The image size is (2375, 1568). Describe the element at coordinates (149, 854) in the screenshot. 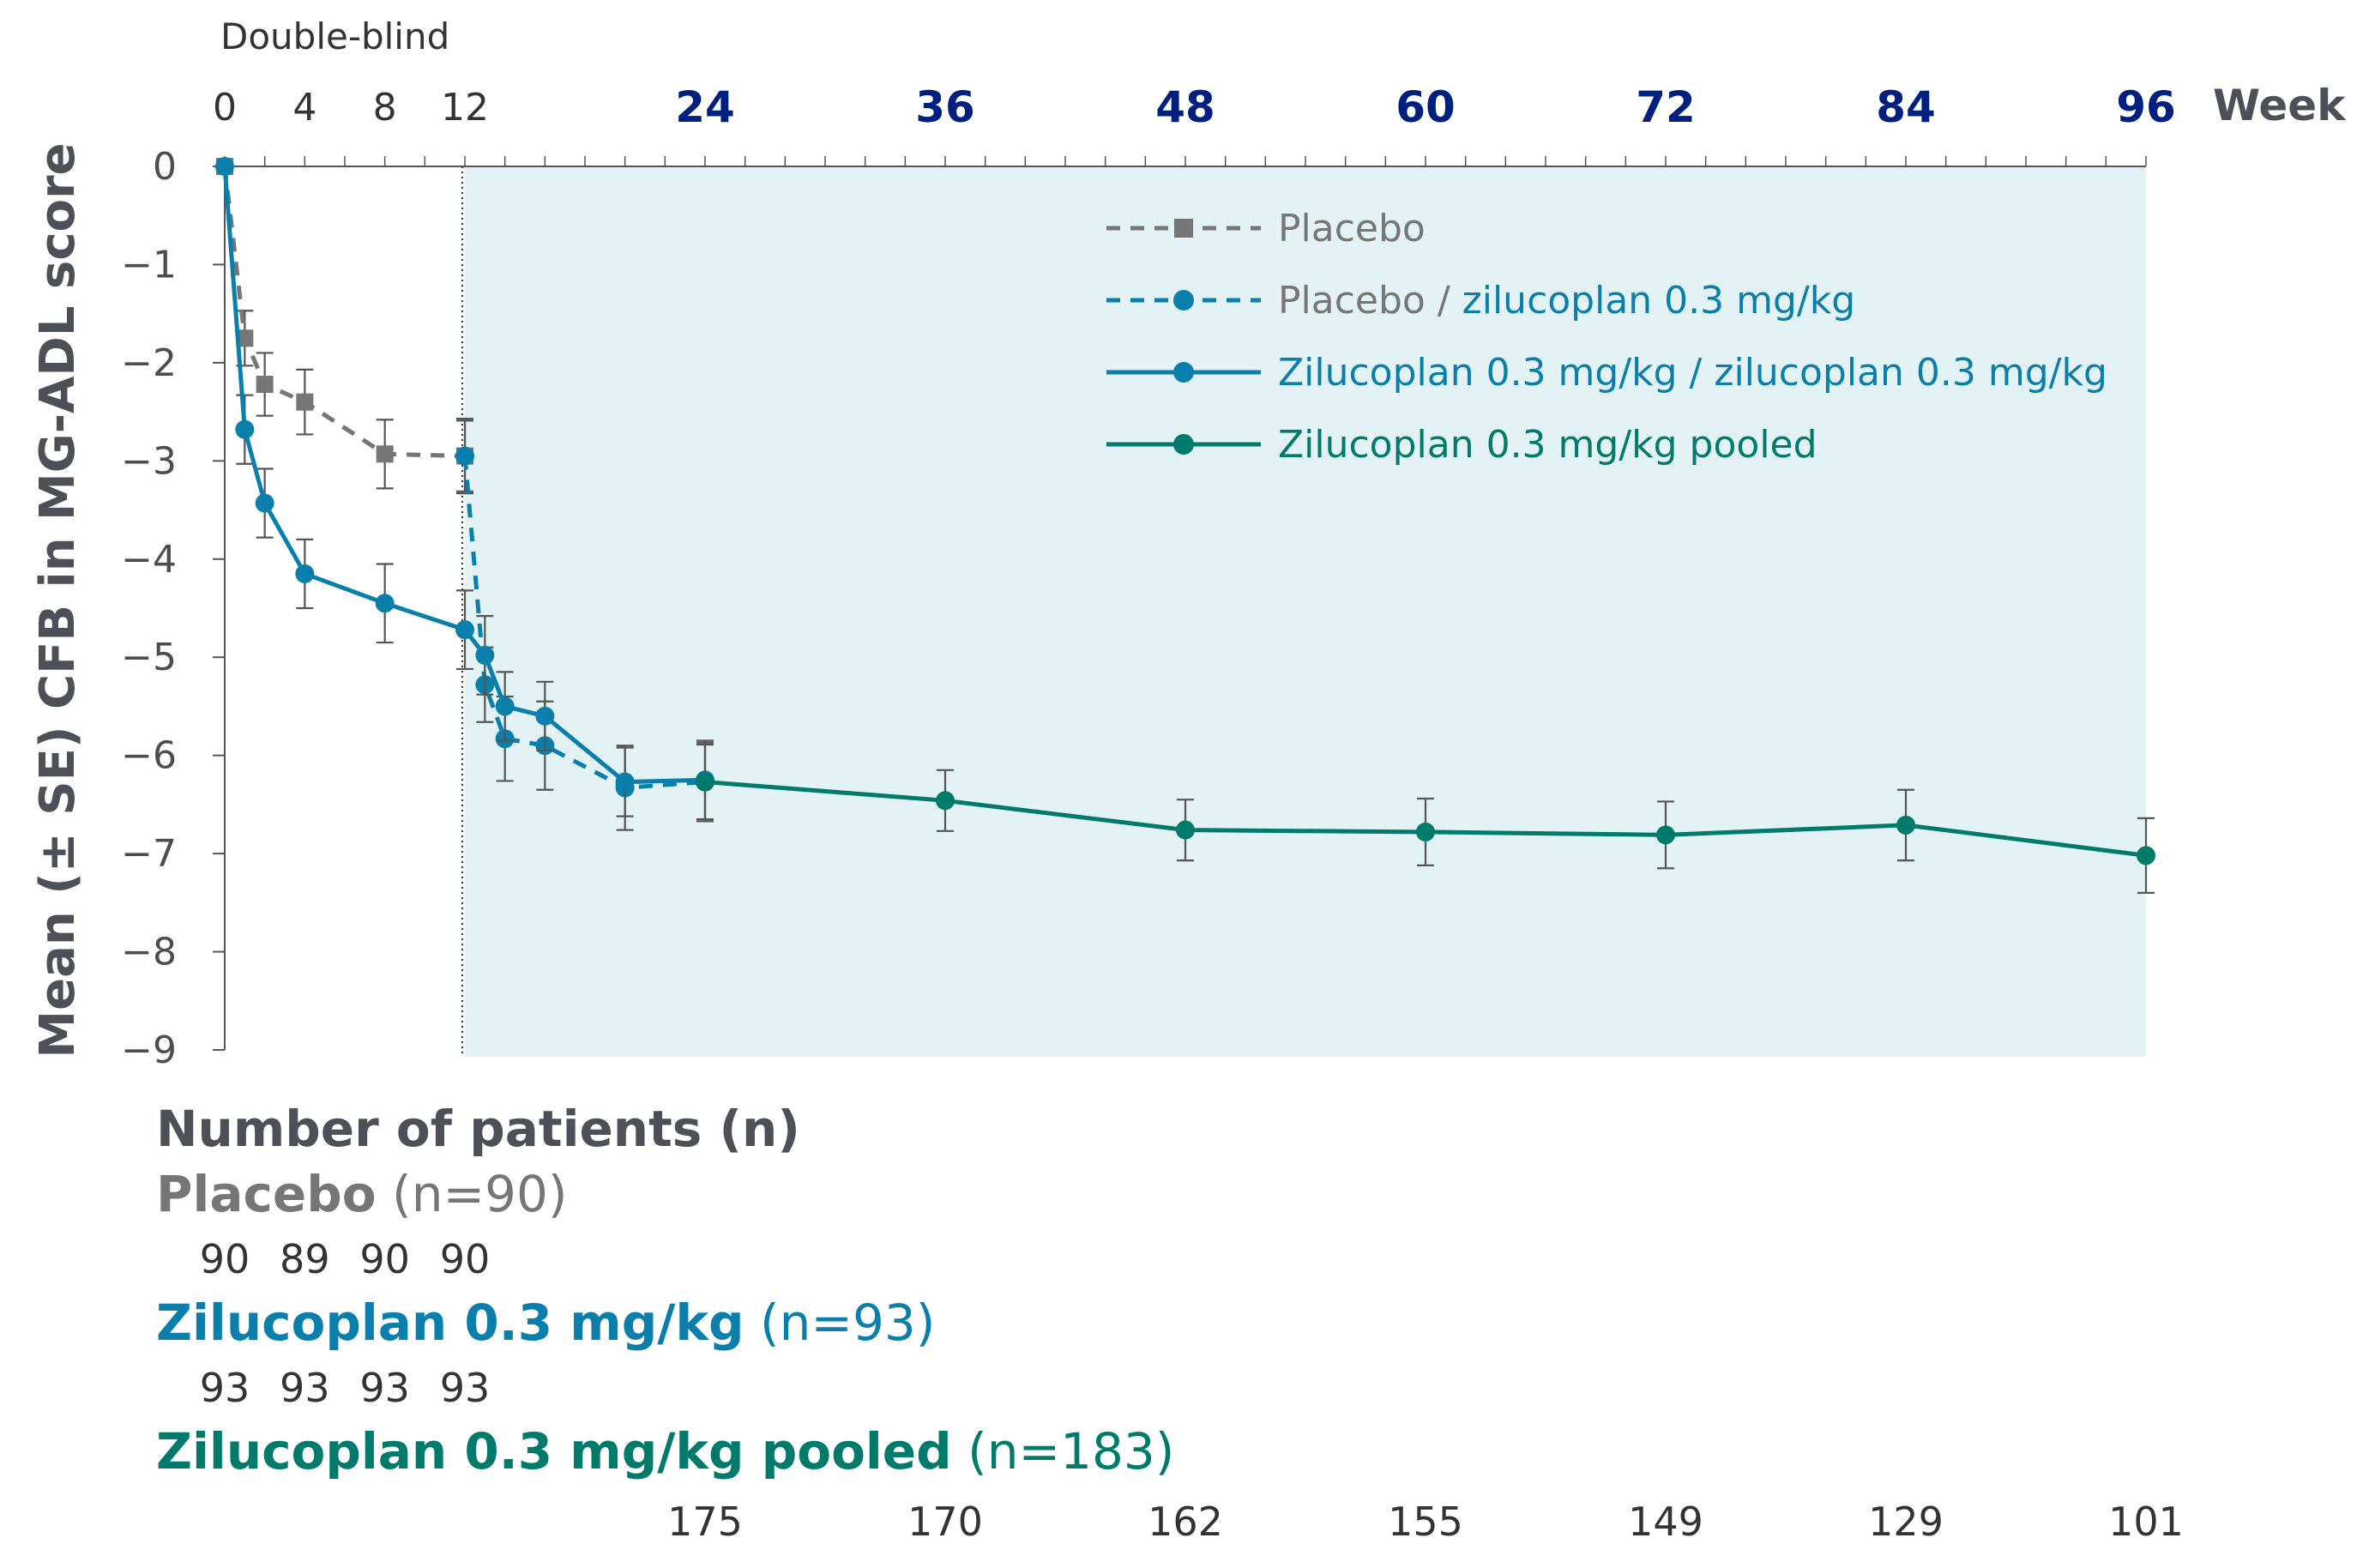

I see `y-tick-label: −7` at that location.